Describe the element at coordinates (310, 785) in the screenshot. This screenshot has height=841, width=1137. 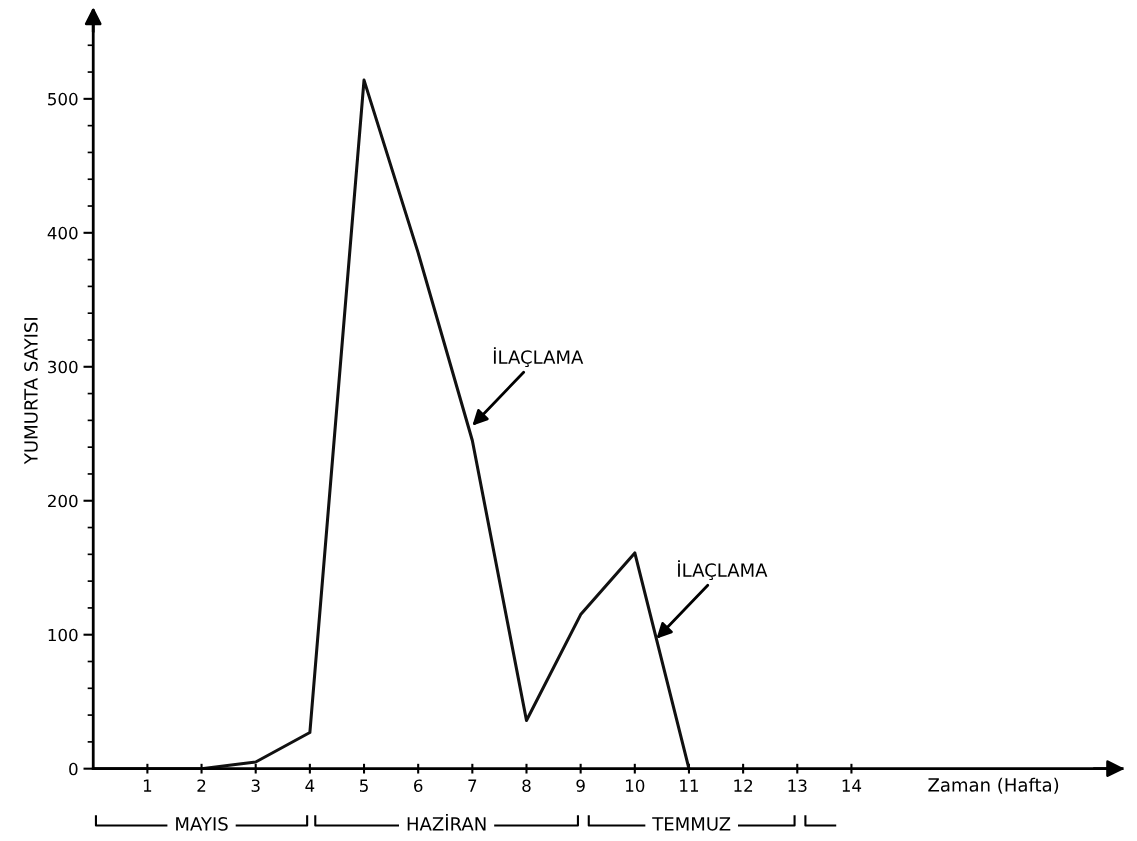
I see `x-tick-label: 4` at that location.